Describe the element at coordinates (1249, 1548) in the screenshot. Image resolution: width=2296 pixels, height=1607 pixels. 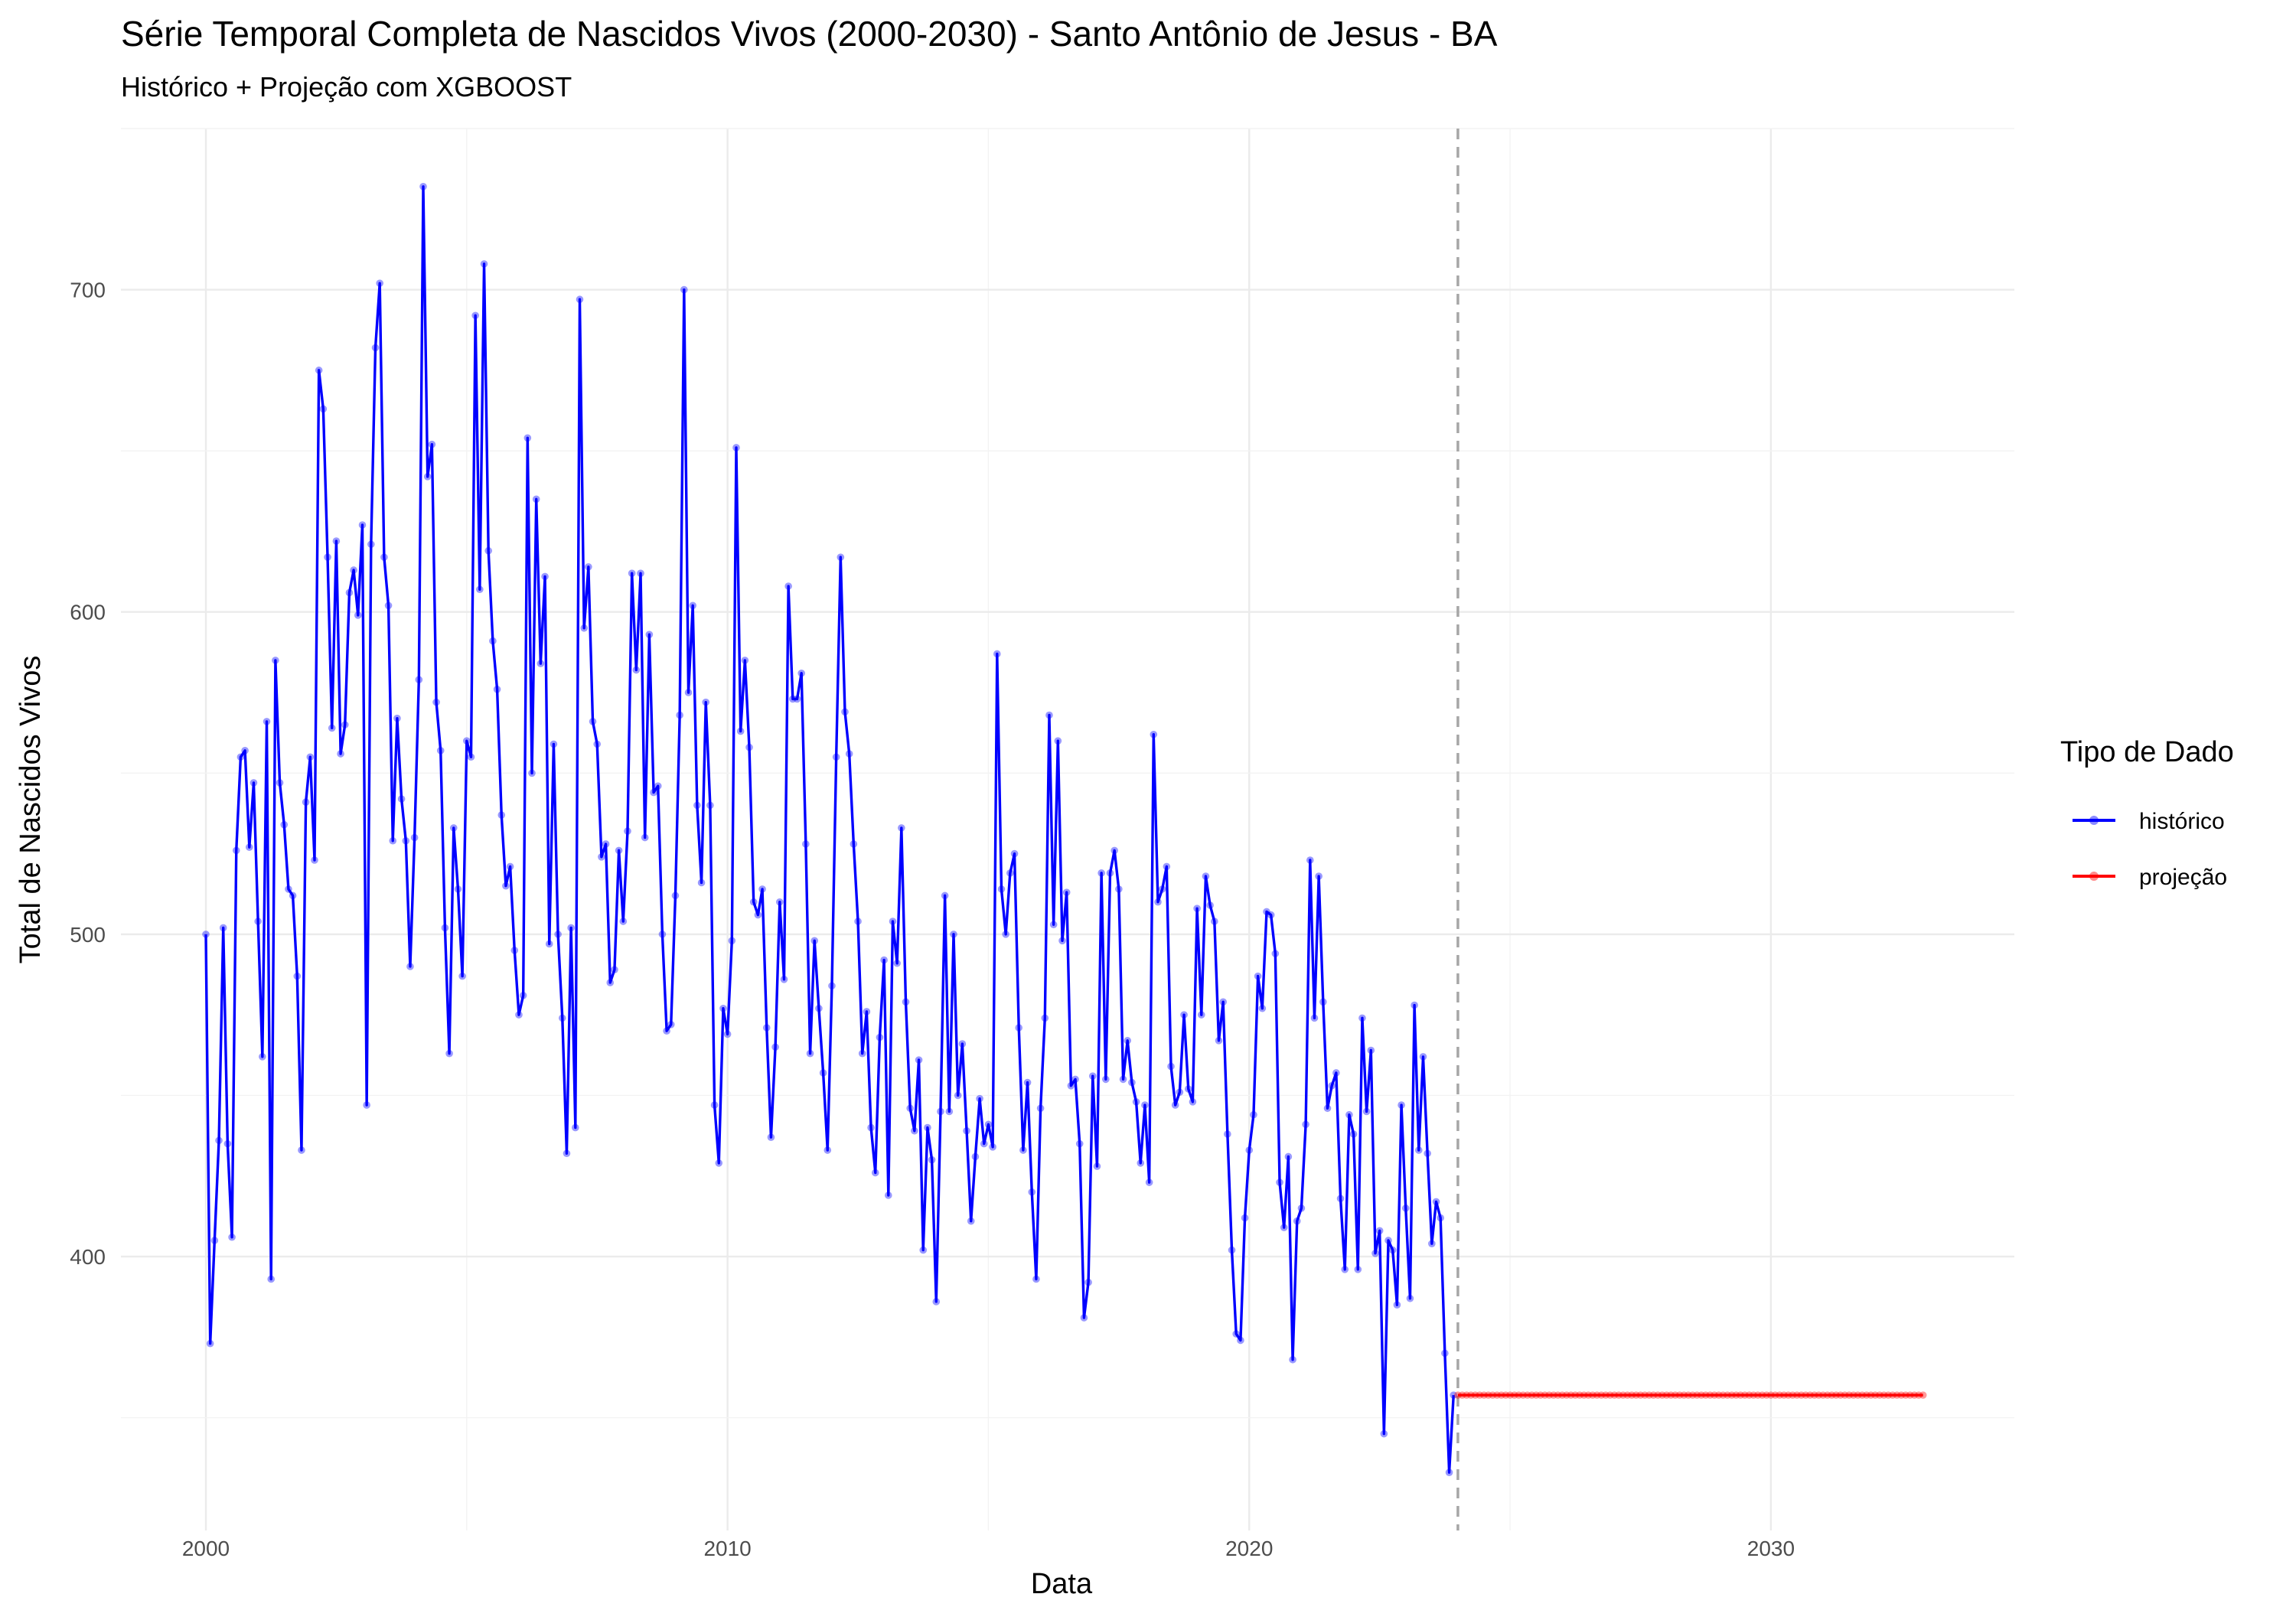
I see `x-tick-label: 2020` at that location.